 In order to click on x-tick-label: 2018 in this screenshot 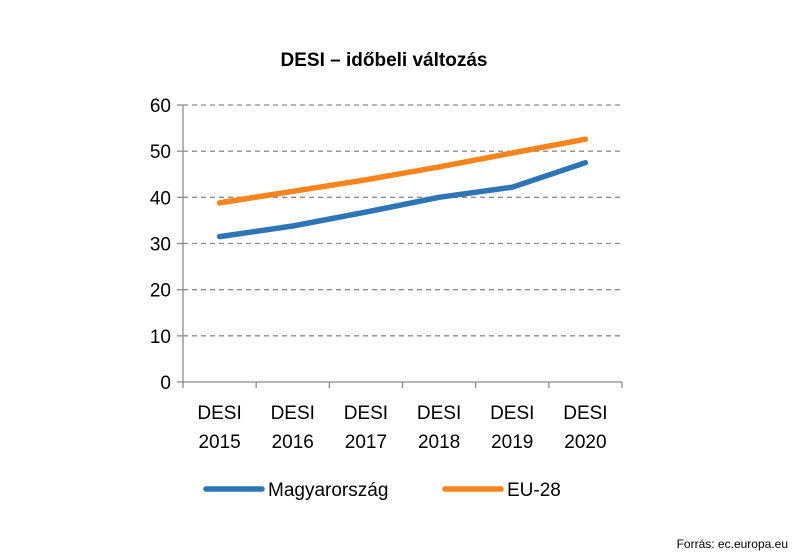, I will do `click(439, 442)`.